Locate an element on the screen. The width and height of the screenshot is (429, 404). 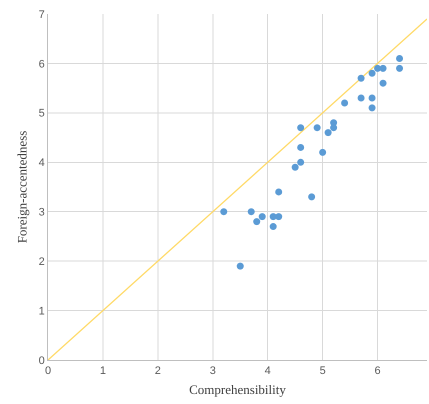
y-tick-label: 3 is located at coordinates (41, 212).